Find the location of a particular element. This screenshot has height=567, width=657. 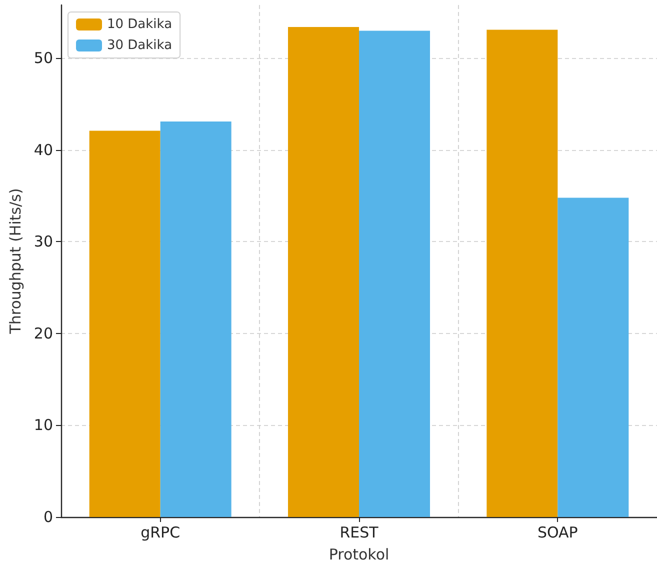

x-tick-label: gRPC is located at coordinates (160, 533).